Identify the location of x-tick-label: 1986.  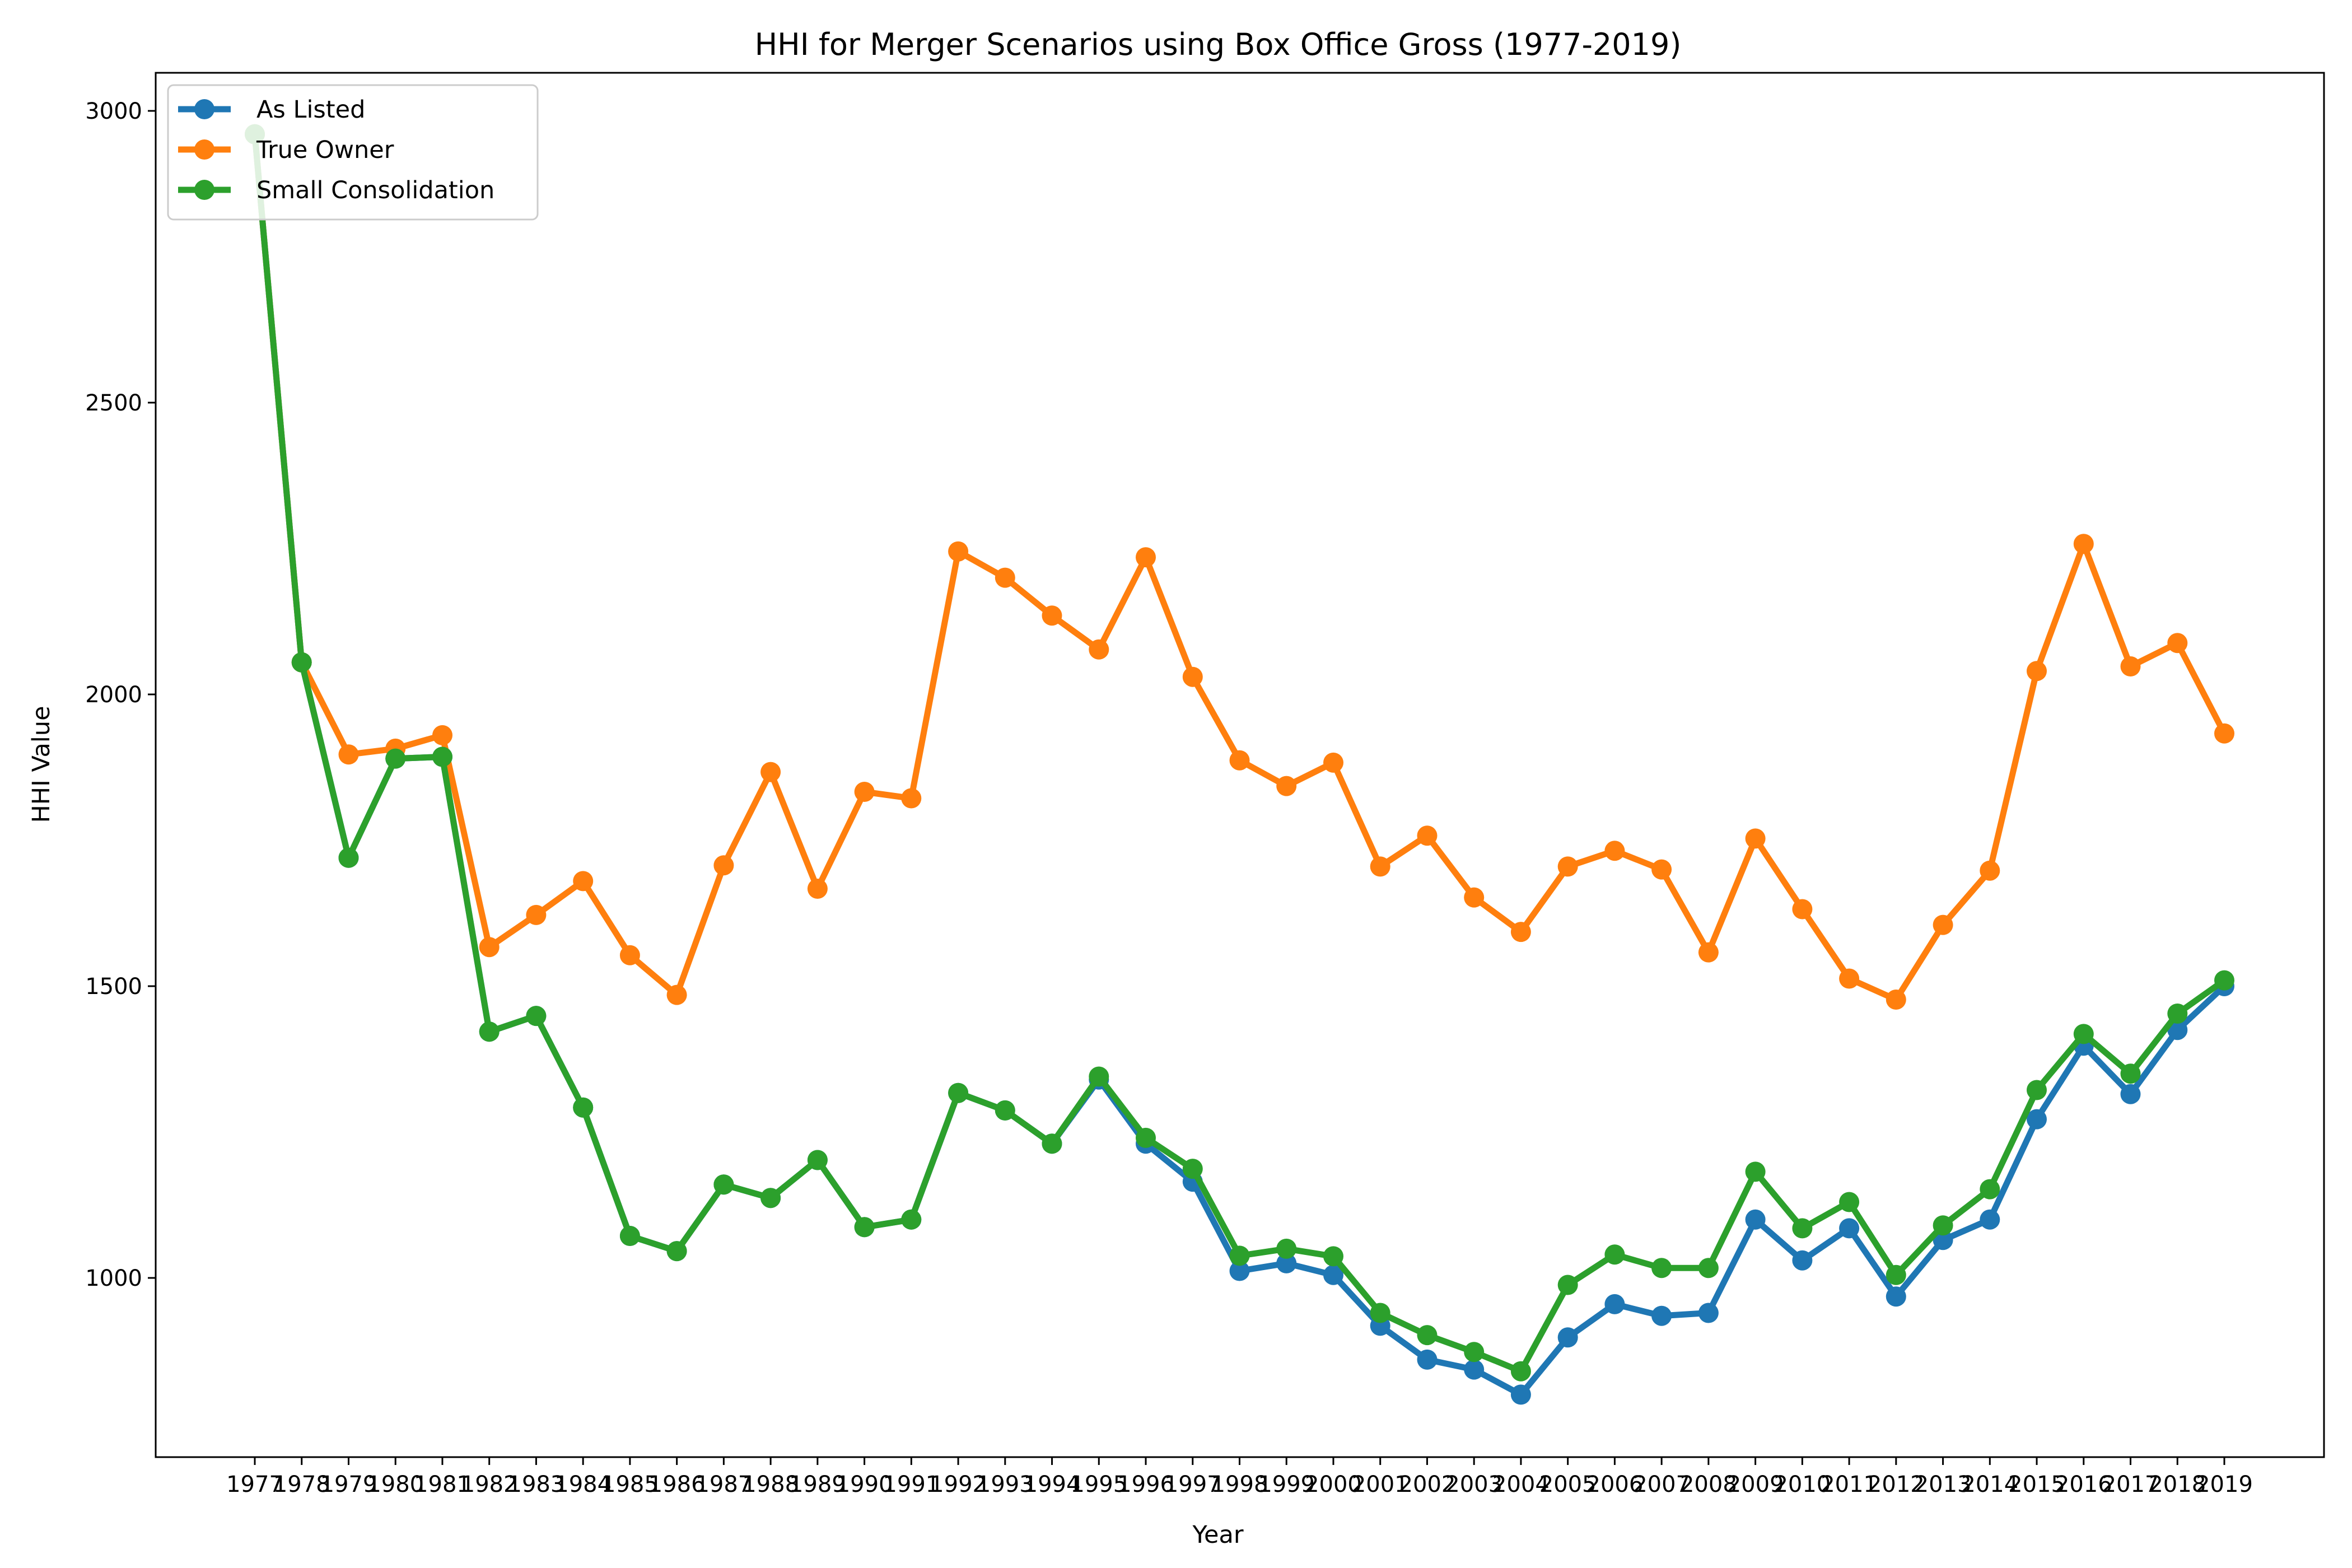
(677, 1485).